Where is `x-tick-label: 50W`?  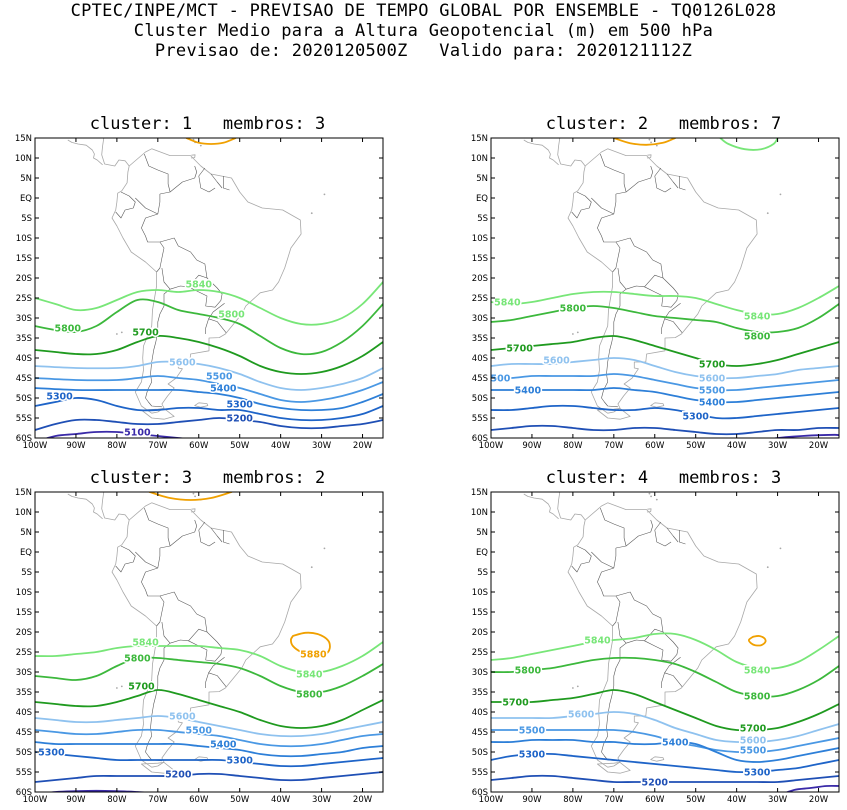 x-tick-label: 50W is located at coordinates (696, 446).